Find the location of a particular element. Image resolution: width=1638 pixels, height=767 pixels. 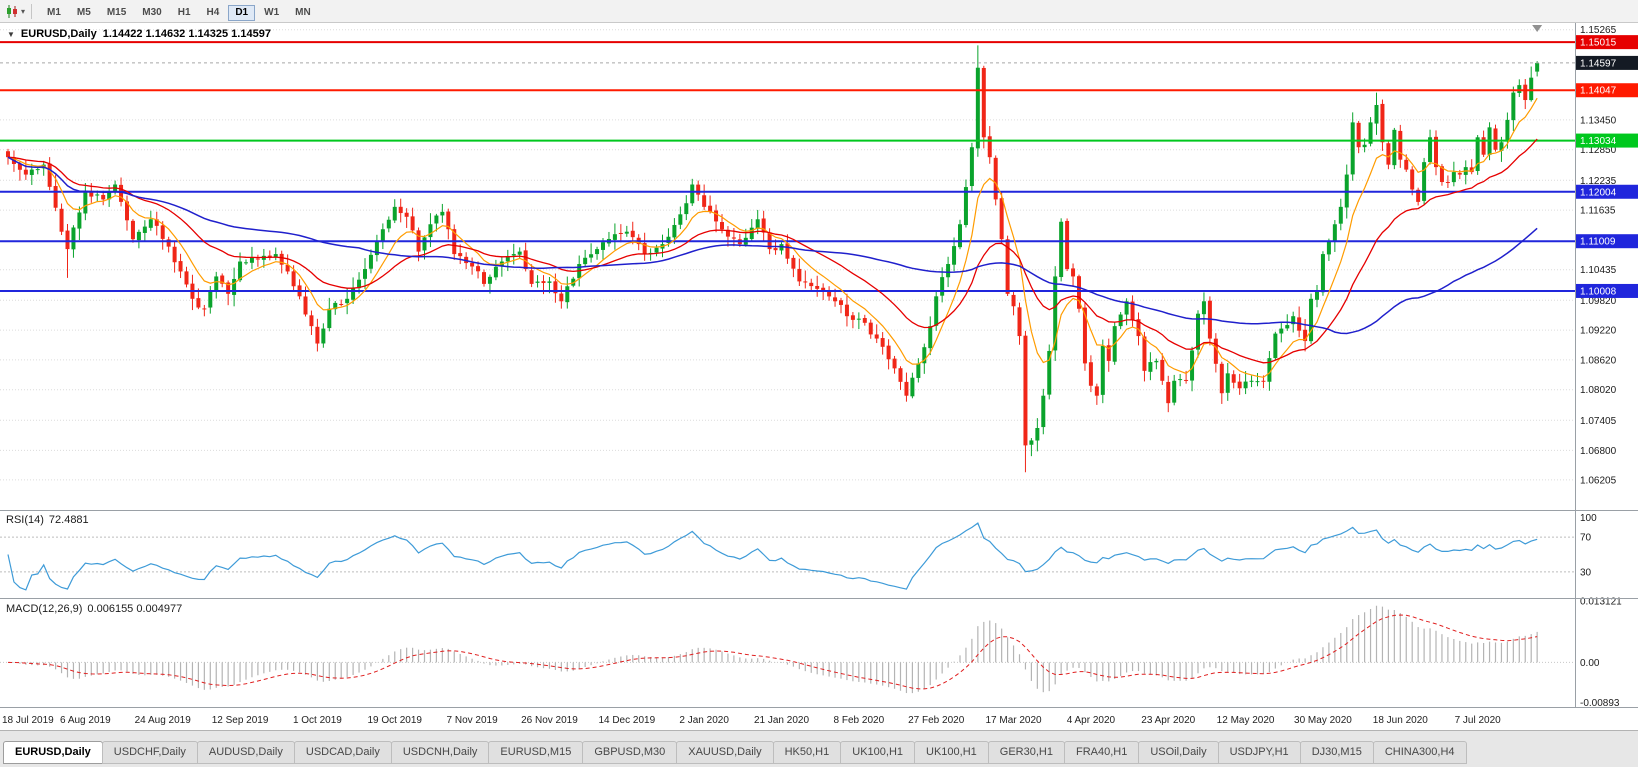

rsi-panel is located at coordinates (787, 556).